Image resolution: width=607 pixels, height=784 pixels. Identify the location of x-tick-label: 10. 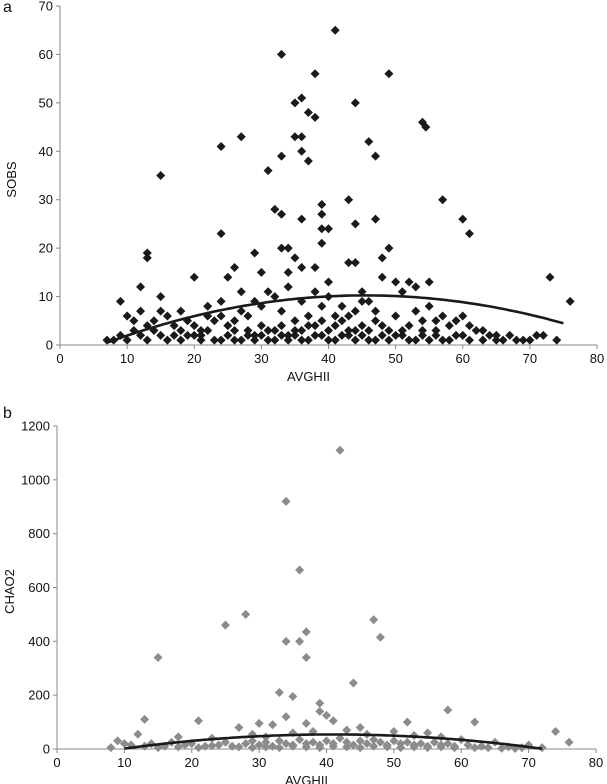
(124, 762).